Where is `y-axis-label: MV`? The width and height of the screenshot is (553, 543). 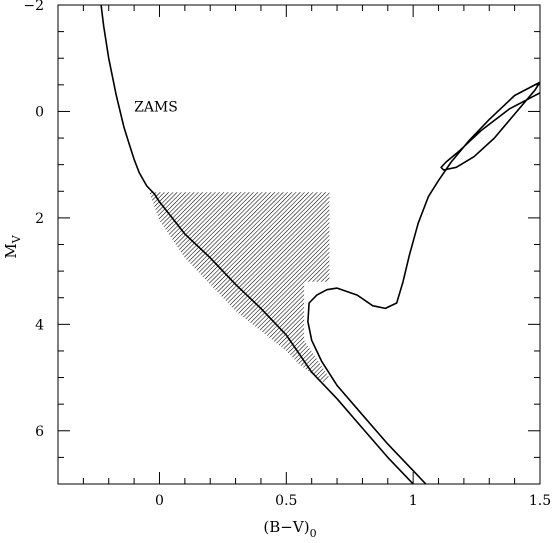 y-axis-label: MV is located at coordinates (12, 246).